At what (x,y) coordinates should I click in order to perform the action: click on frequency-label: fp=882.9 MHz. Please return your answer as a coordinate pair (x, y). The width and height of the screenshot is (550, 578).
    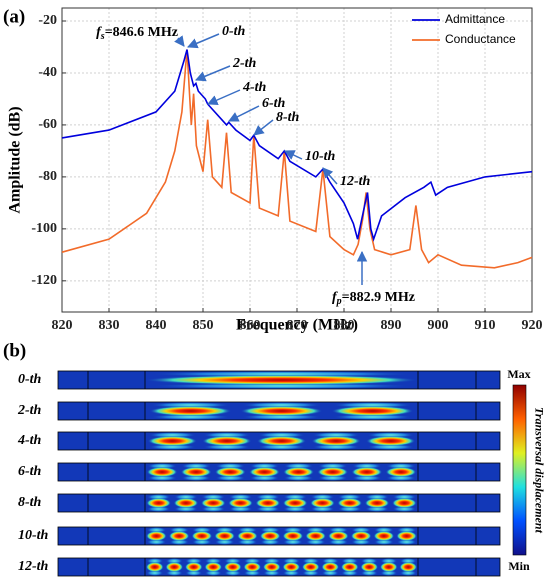
    Looking at the image, I should click on (373, 298).